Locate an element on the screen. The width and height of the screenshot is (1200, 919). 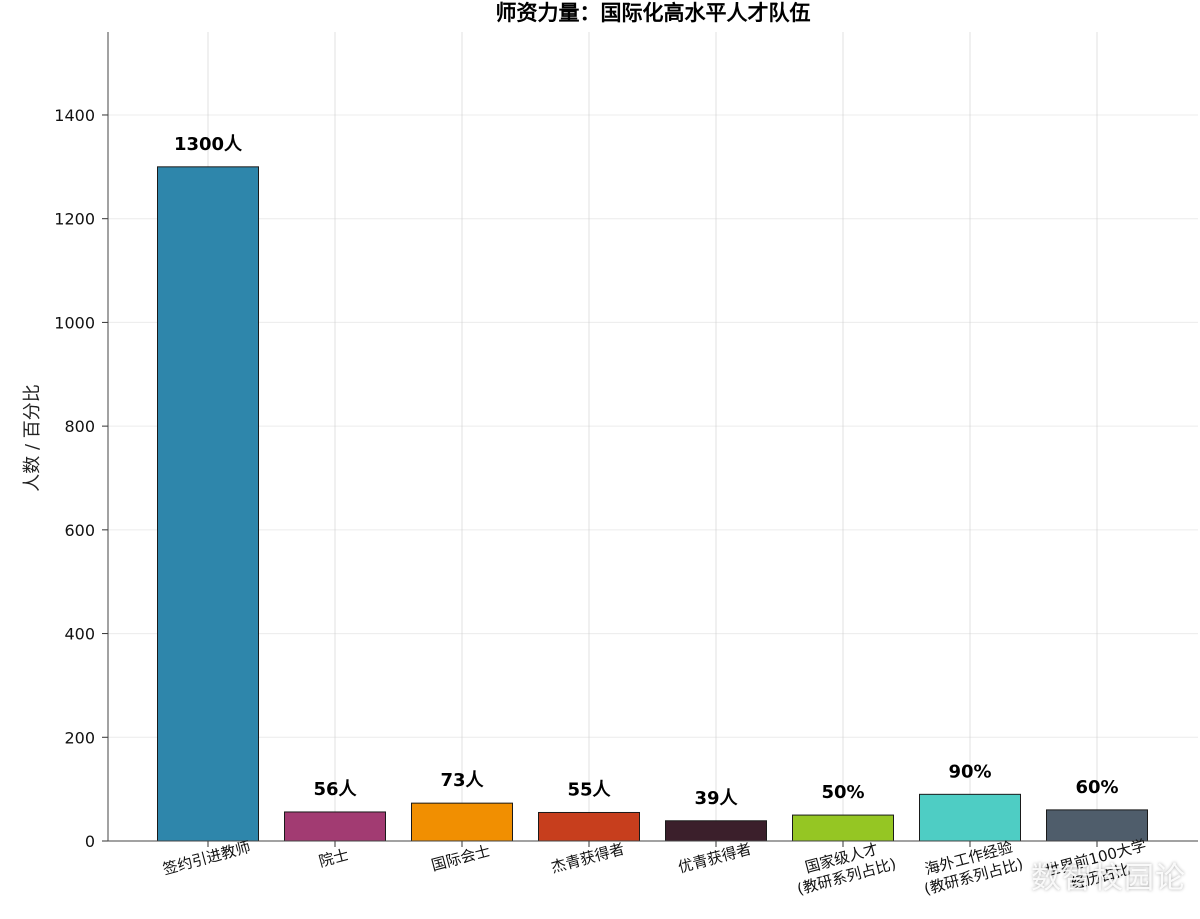
bar-value-label: 73人 is located at coordinates (462, 780).